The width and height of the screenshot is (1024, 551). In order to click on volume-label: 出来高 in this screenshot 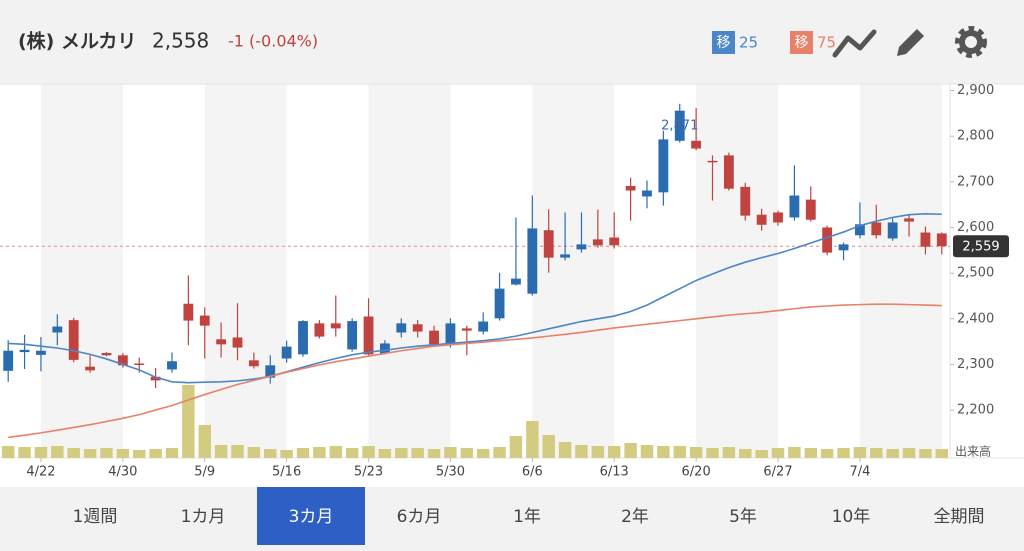, I will do `click(973, 451)`.